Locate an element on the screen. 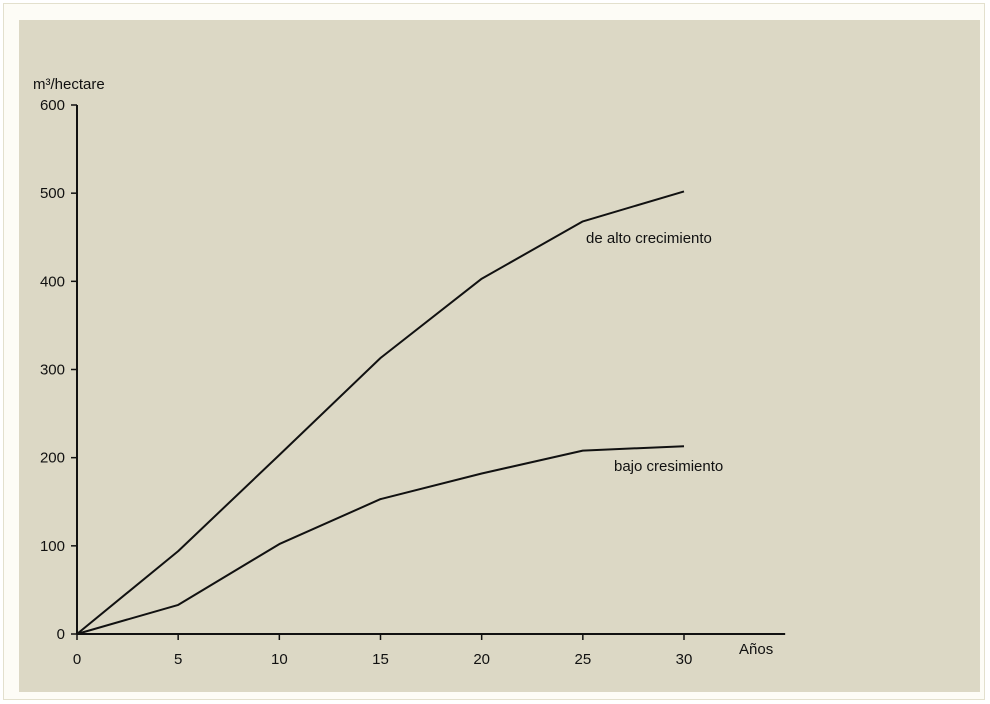  y-tick-label: 400 is located at coordinates (52, 281).